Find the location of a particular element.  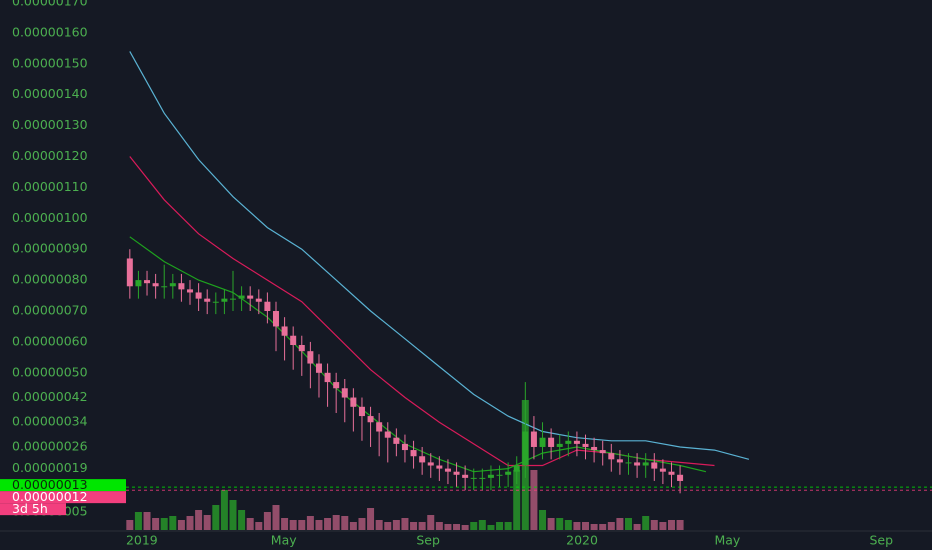

price-tag is located at coordinates (63, 485).